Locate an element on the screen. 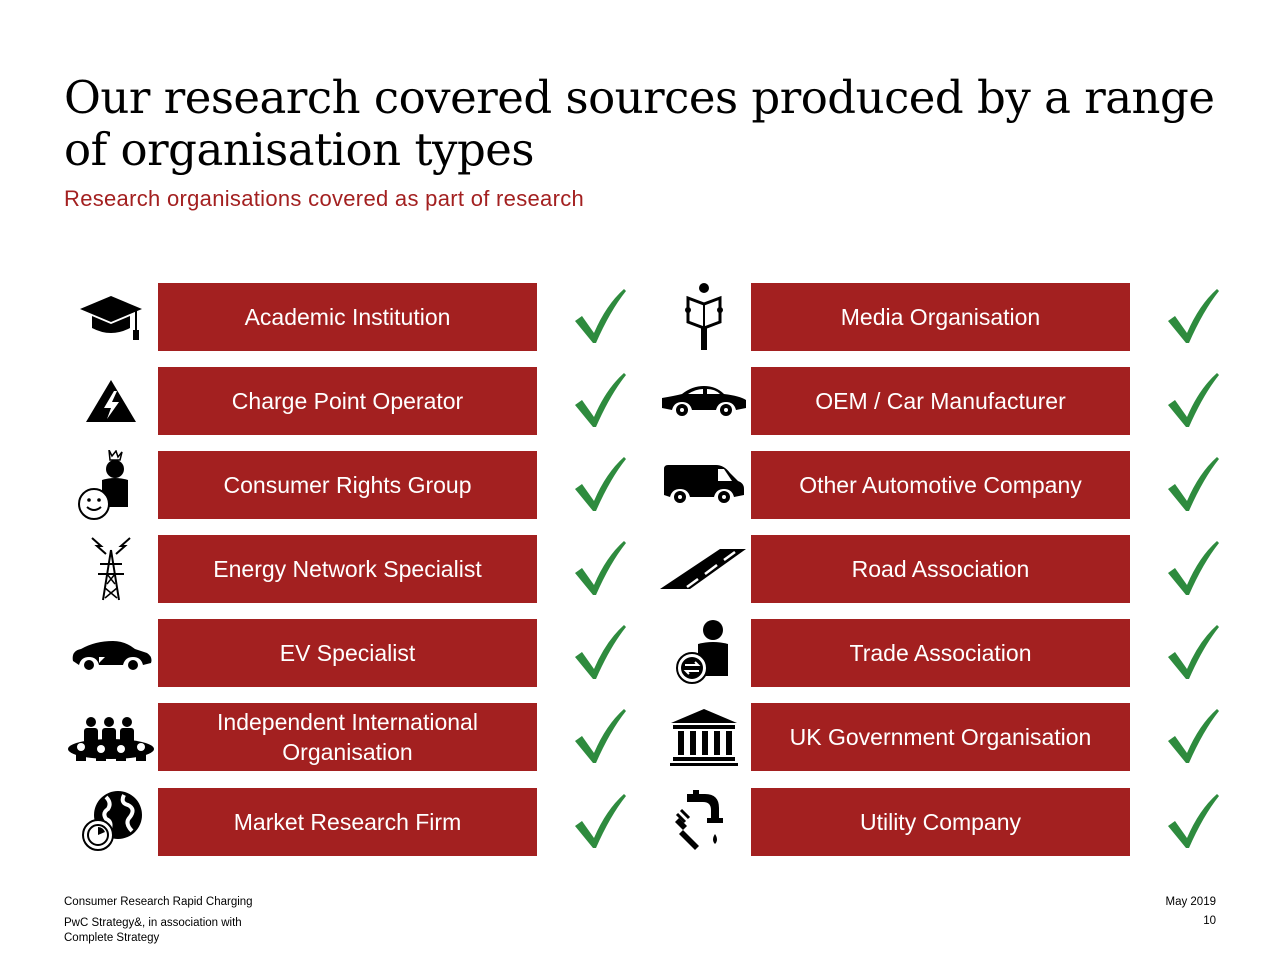 The width and height of the screenshot is (1280, 960). footer-credit-line-2: Complete Strategy is located at coordinates (112, 938).